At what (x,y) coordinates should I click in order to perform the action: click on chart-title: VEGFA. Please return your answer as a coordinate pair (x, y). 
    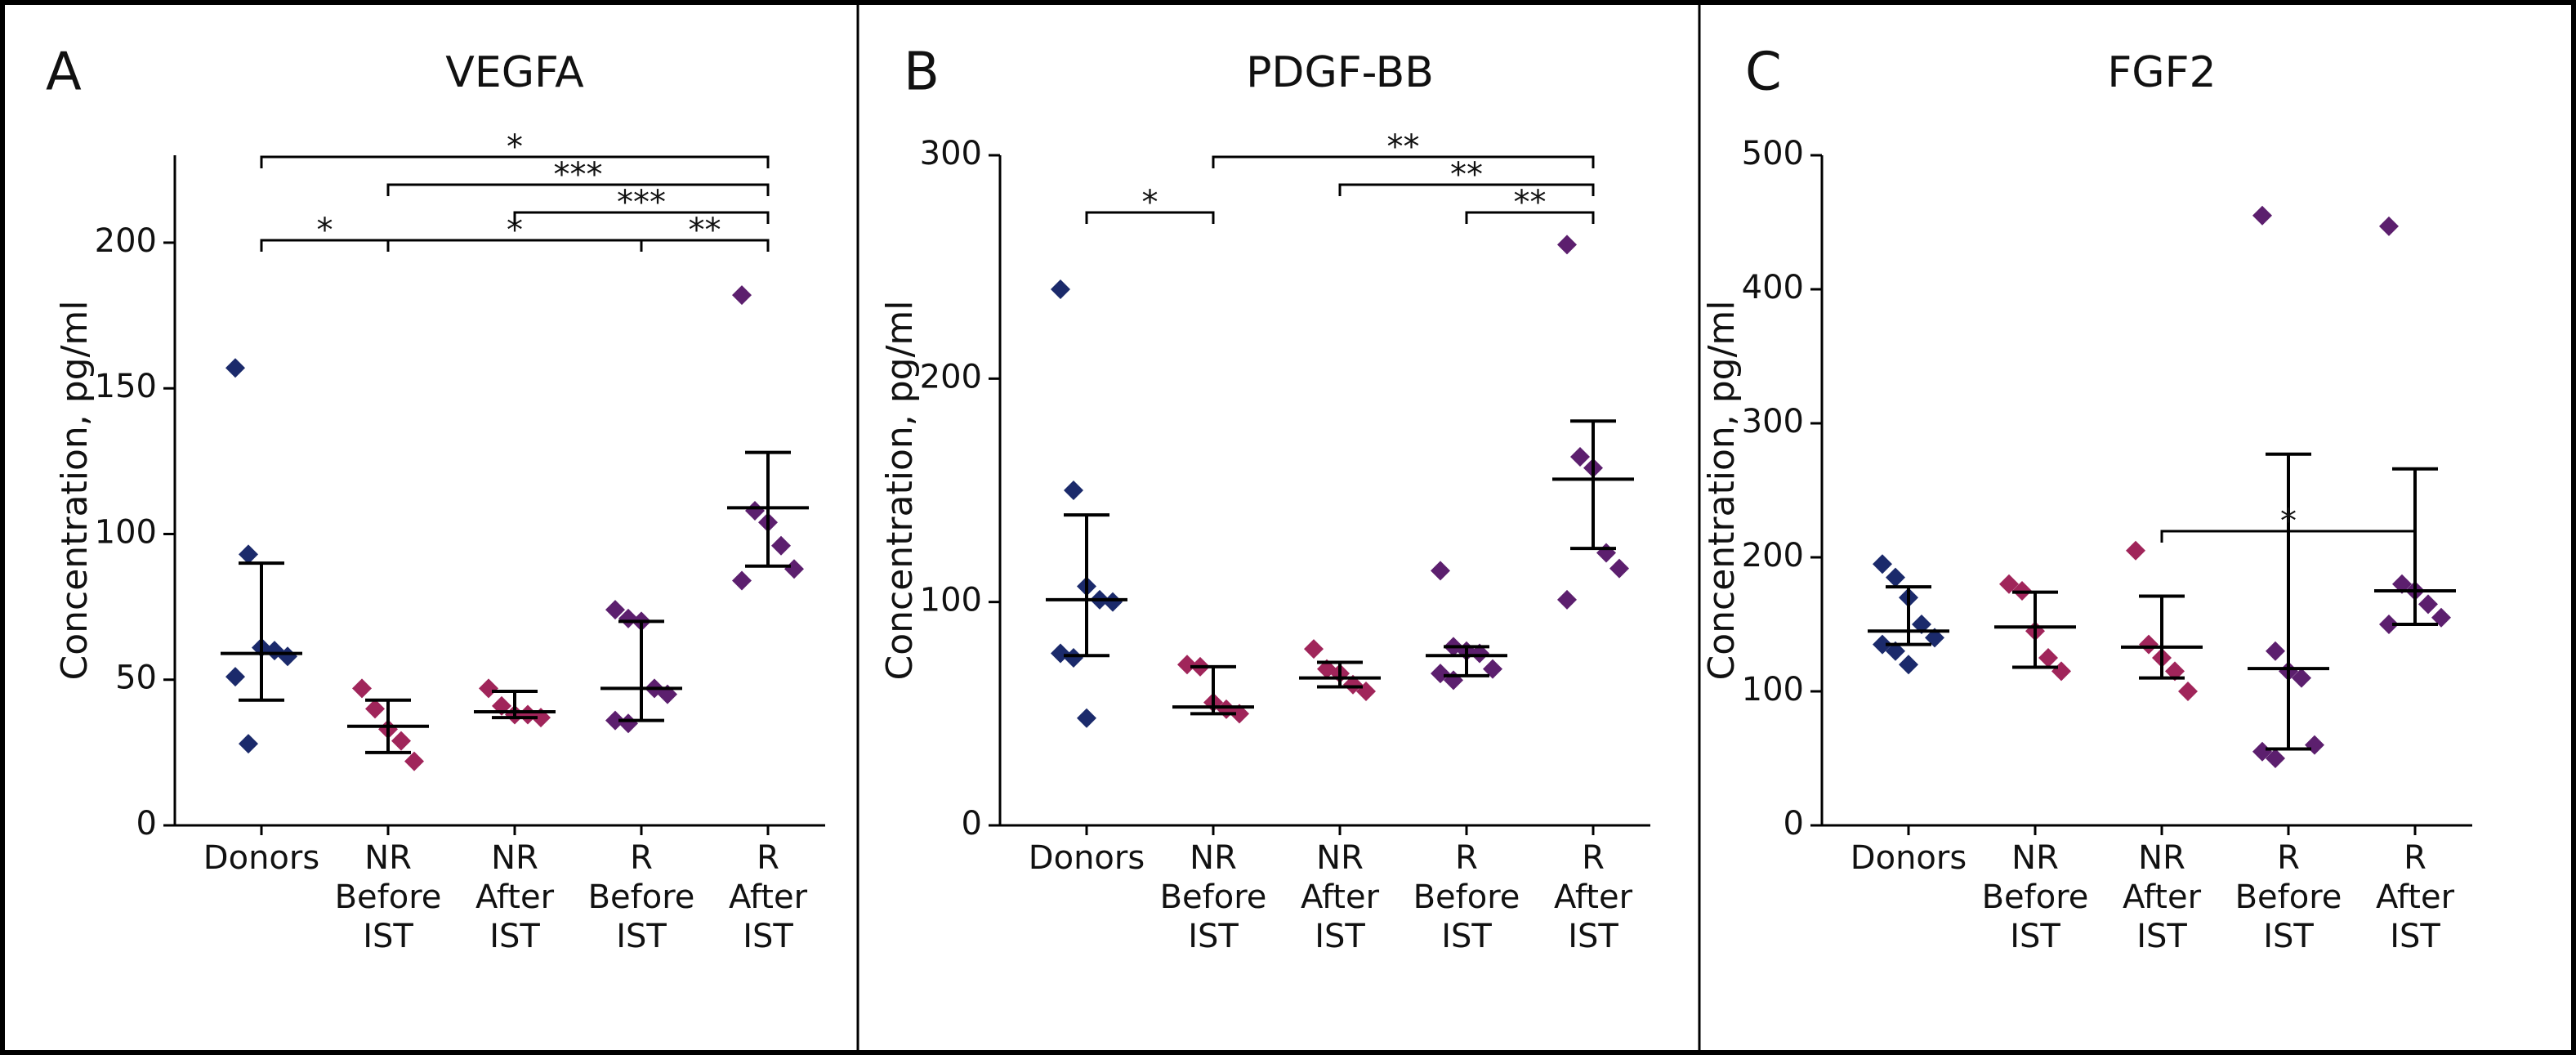
    Looking at the image, I should click on (514, 72).